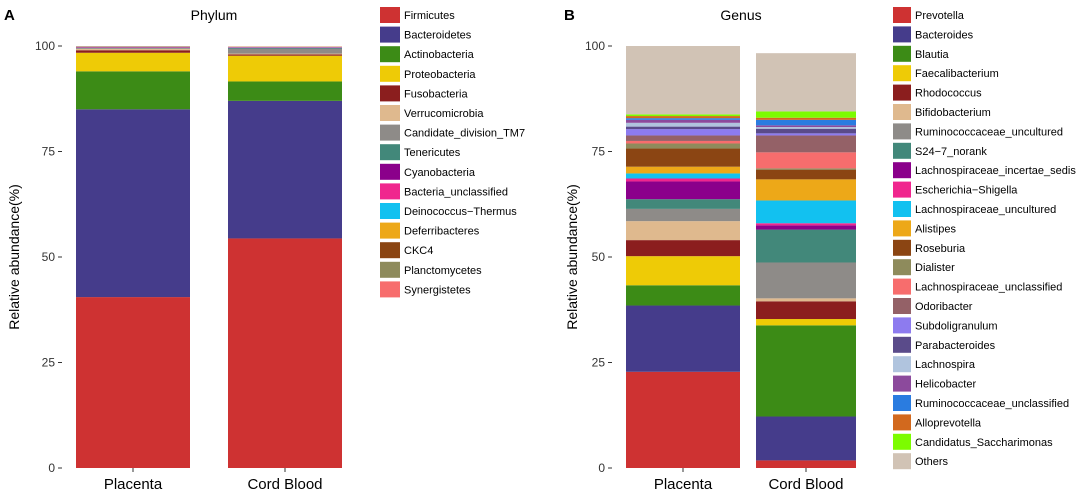  What do you see at coordinates (285, 55) in the screenshot?
I see `panel-a-bar-cord-blood-fusobacteria` at bounding box center [285, 55].